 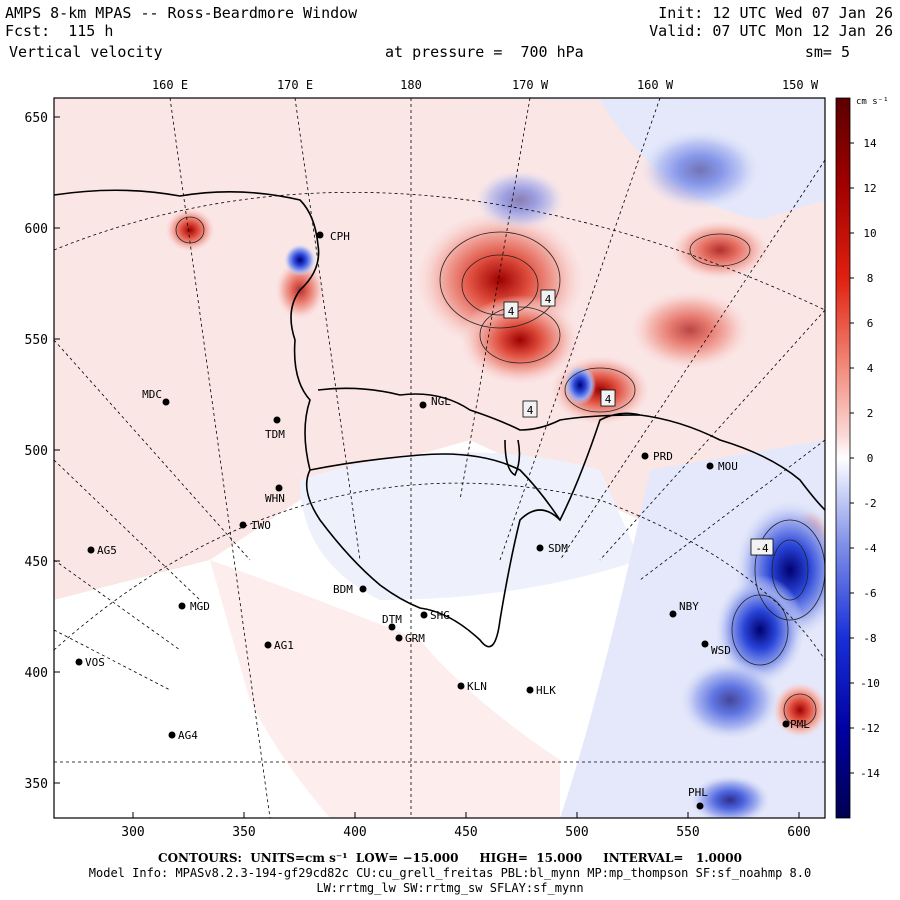 I want to click on station-ag1: AG1, so click(x=279, y=645).